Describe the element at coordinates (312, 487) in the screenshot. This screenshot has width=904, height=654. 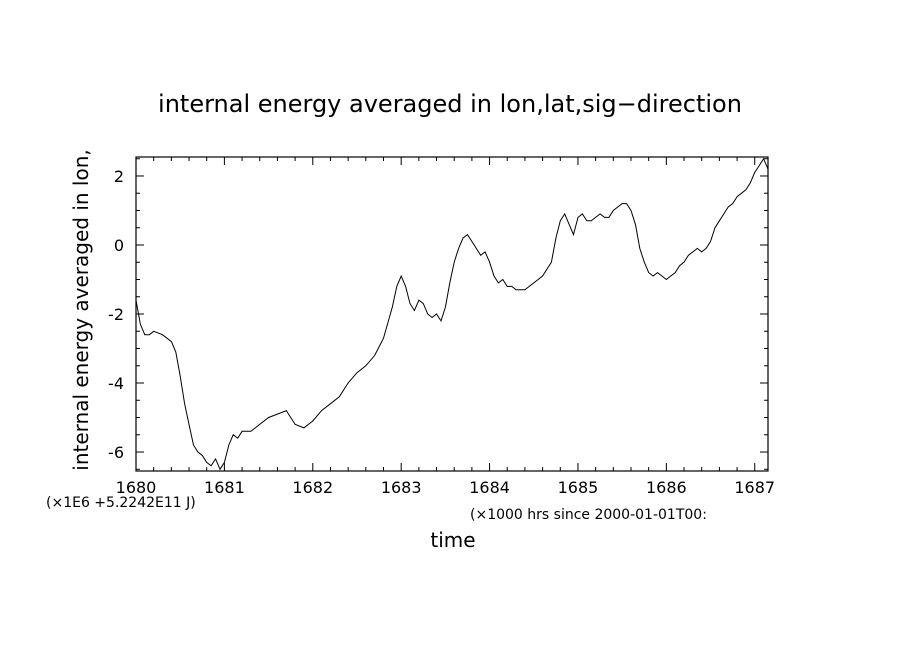
I see `x-tick-label: 1682` at that location.